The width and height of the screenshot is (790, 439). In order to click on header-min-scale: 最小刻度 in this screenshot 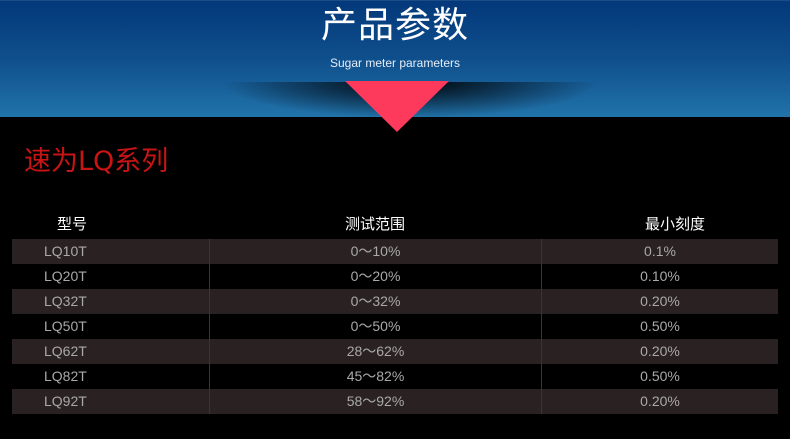, I will do `click(674, 224)`.